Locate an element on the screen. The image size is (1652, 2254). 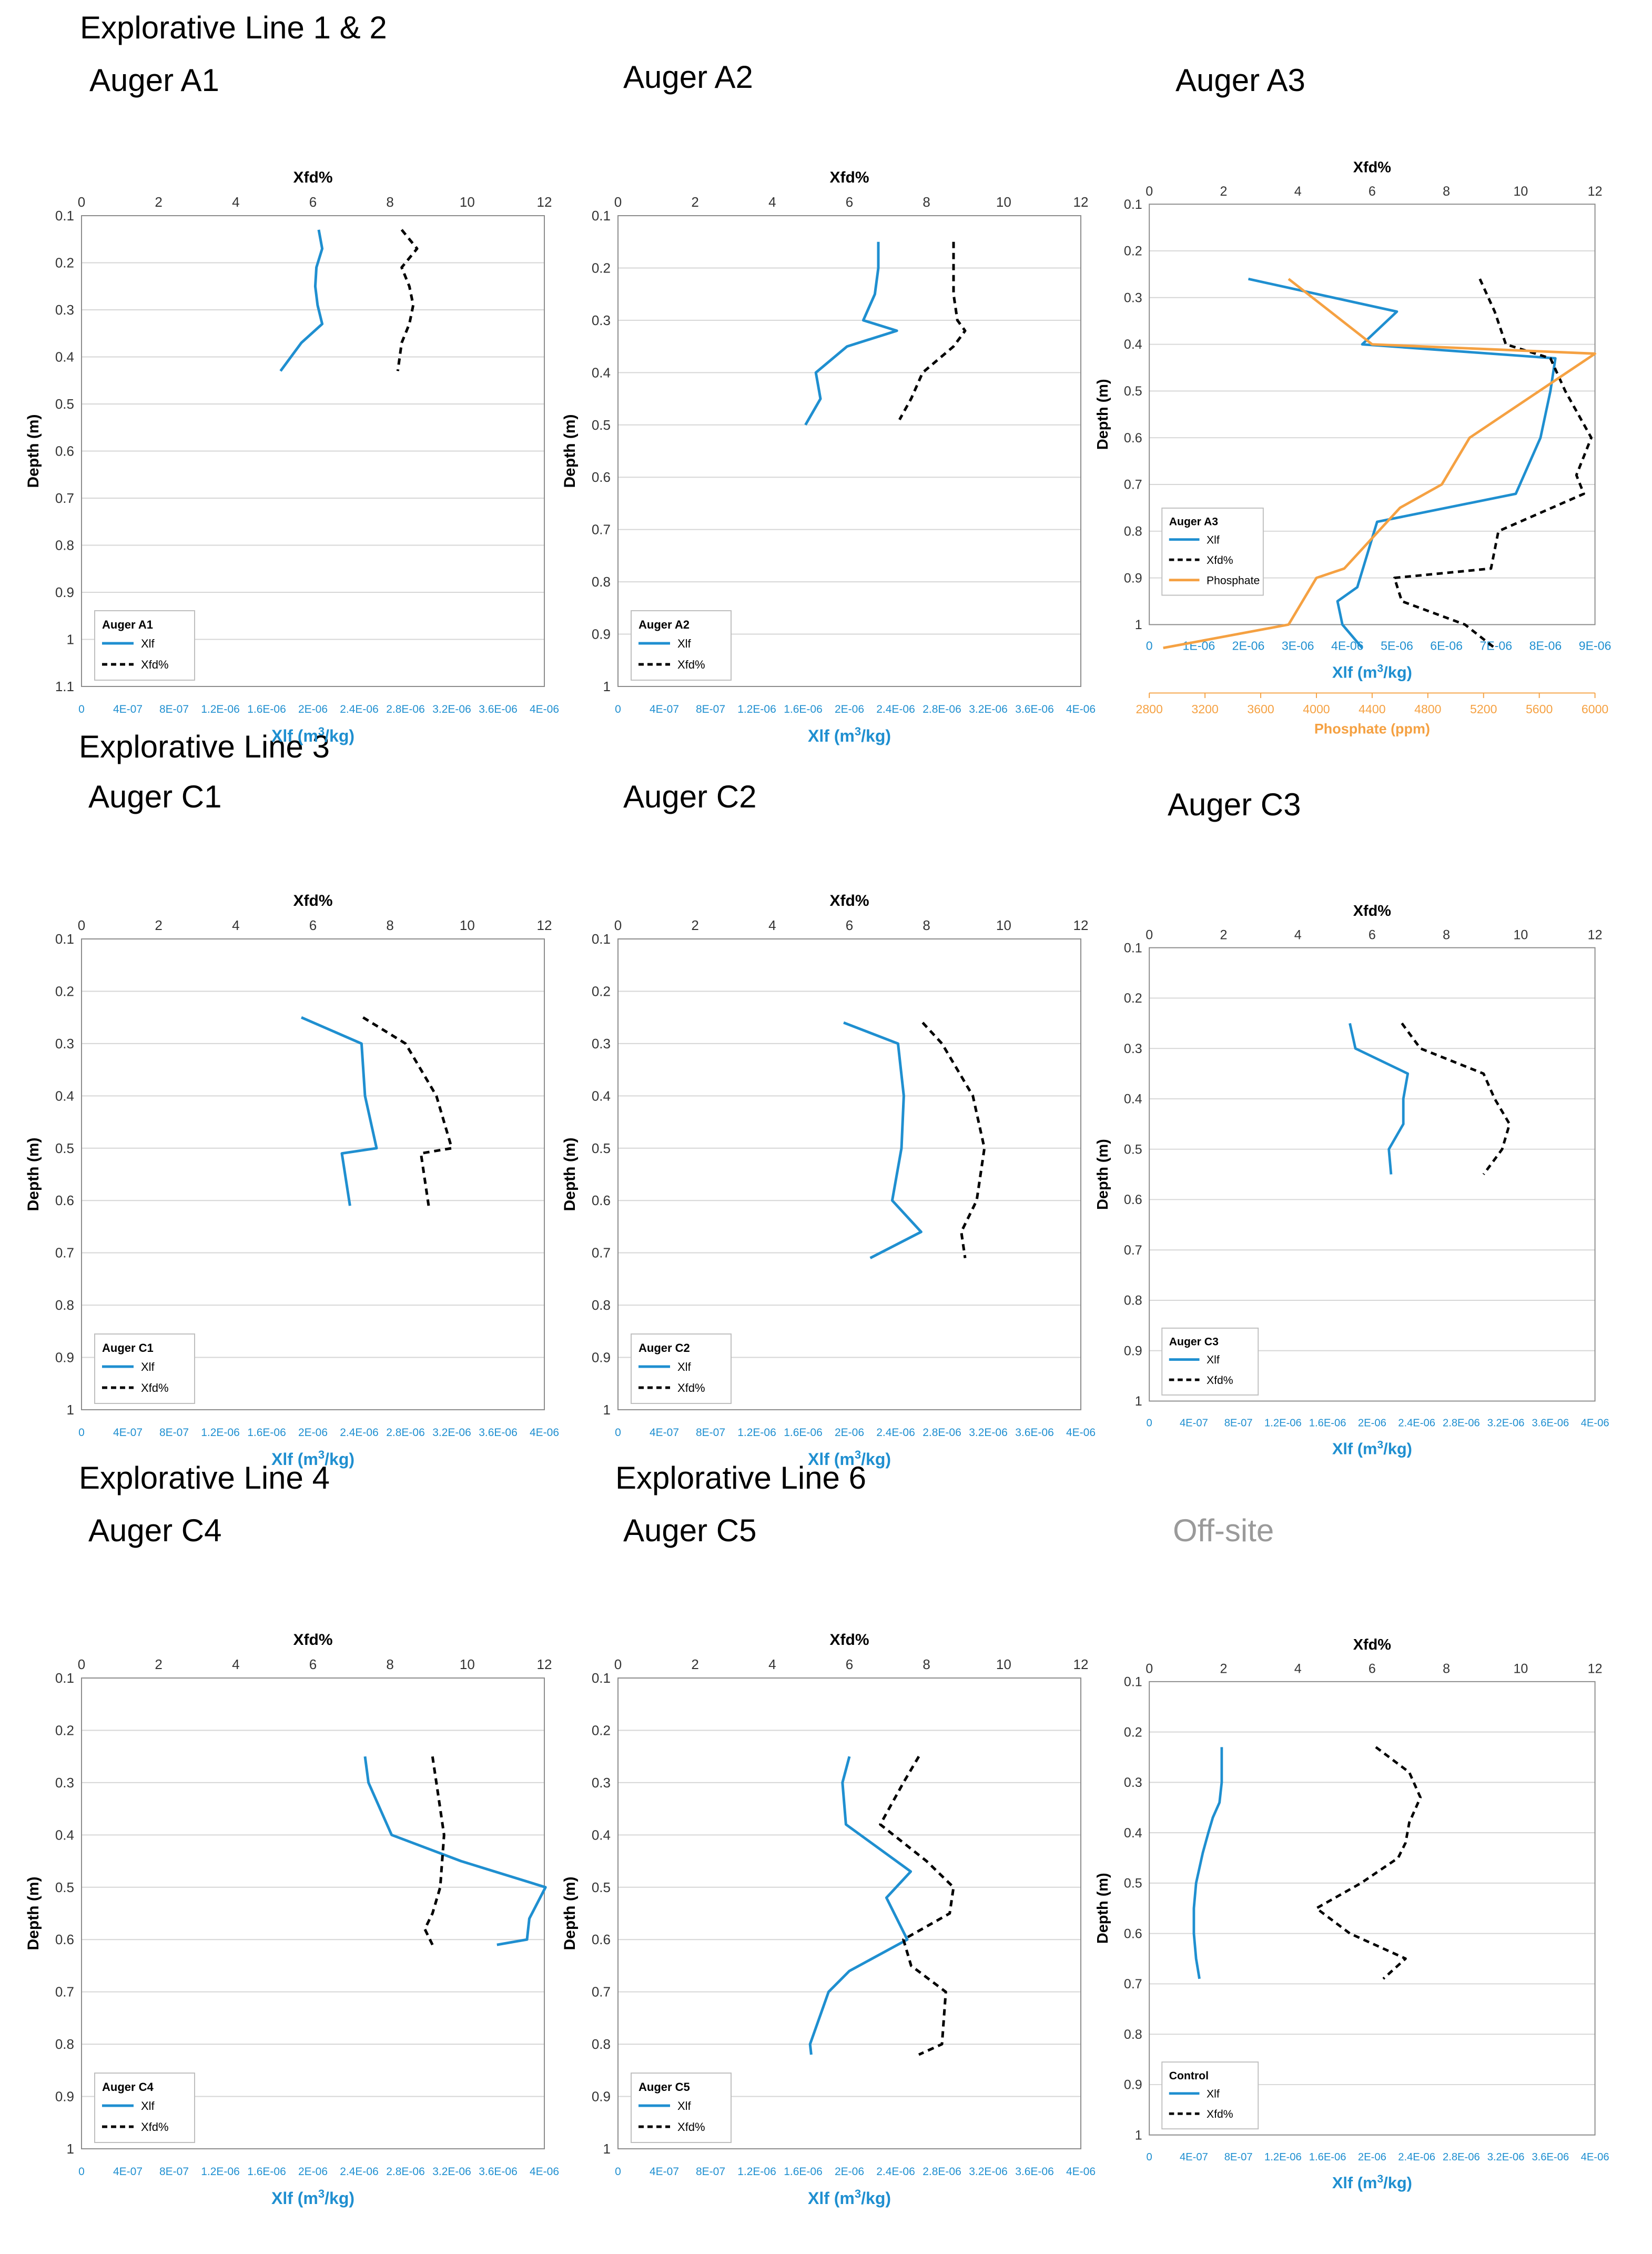
y-tick-label: 0.3 is located at coordinates (601, 320).